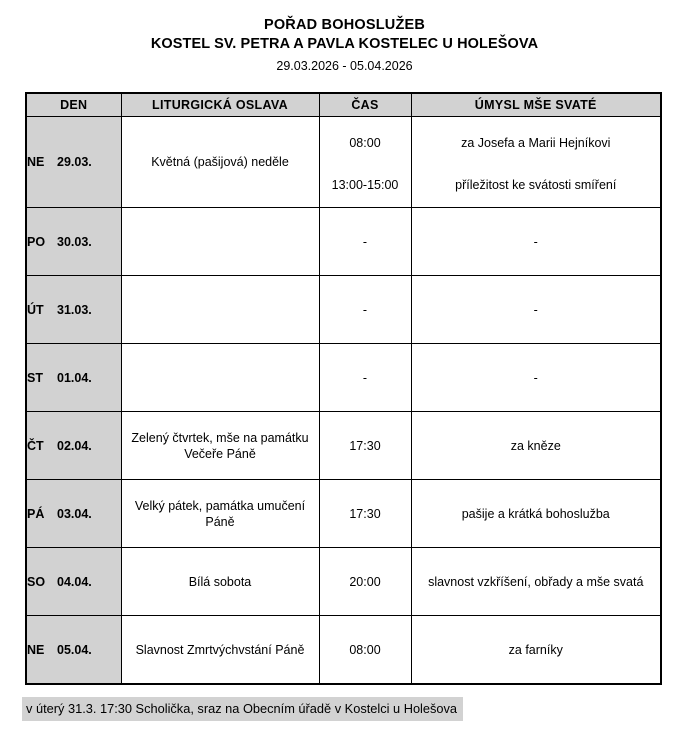  I want to click on table-row: ST 01.04. - -, so click(343, 377).